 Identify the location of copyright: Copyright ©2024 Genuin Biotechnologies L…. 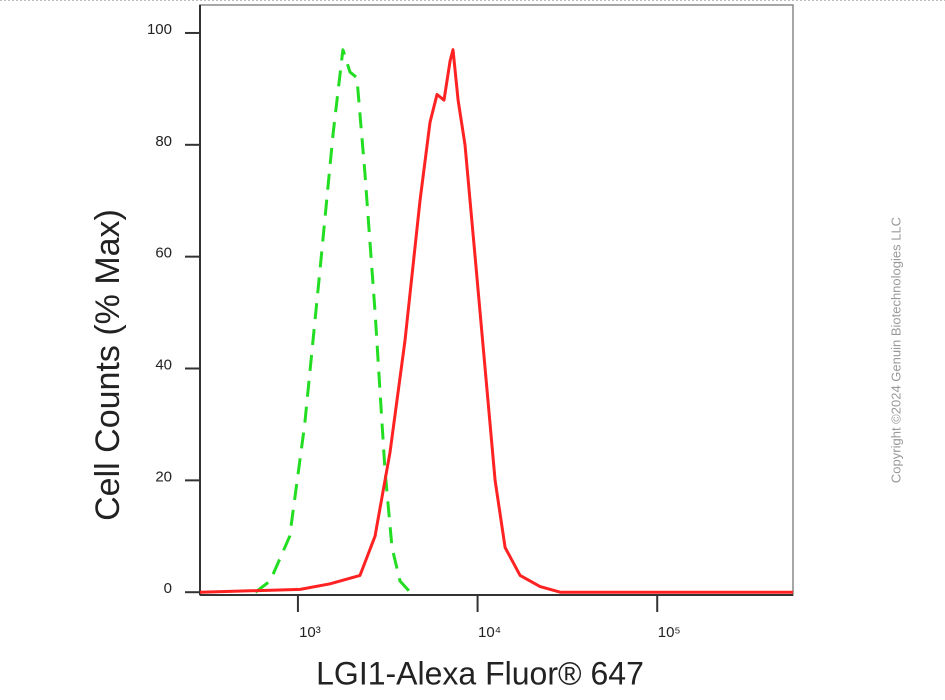
(895, 350).